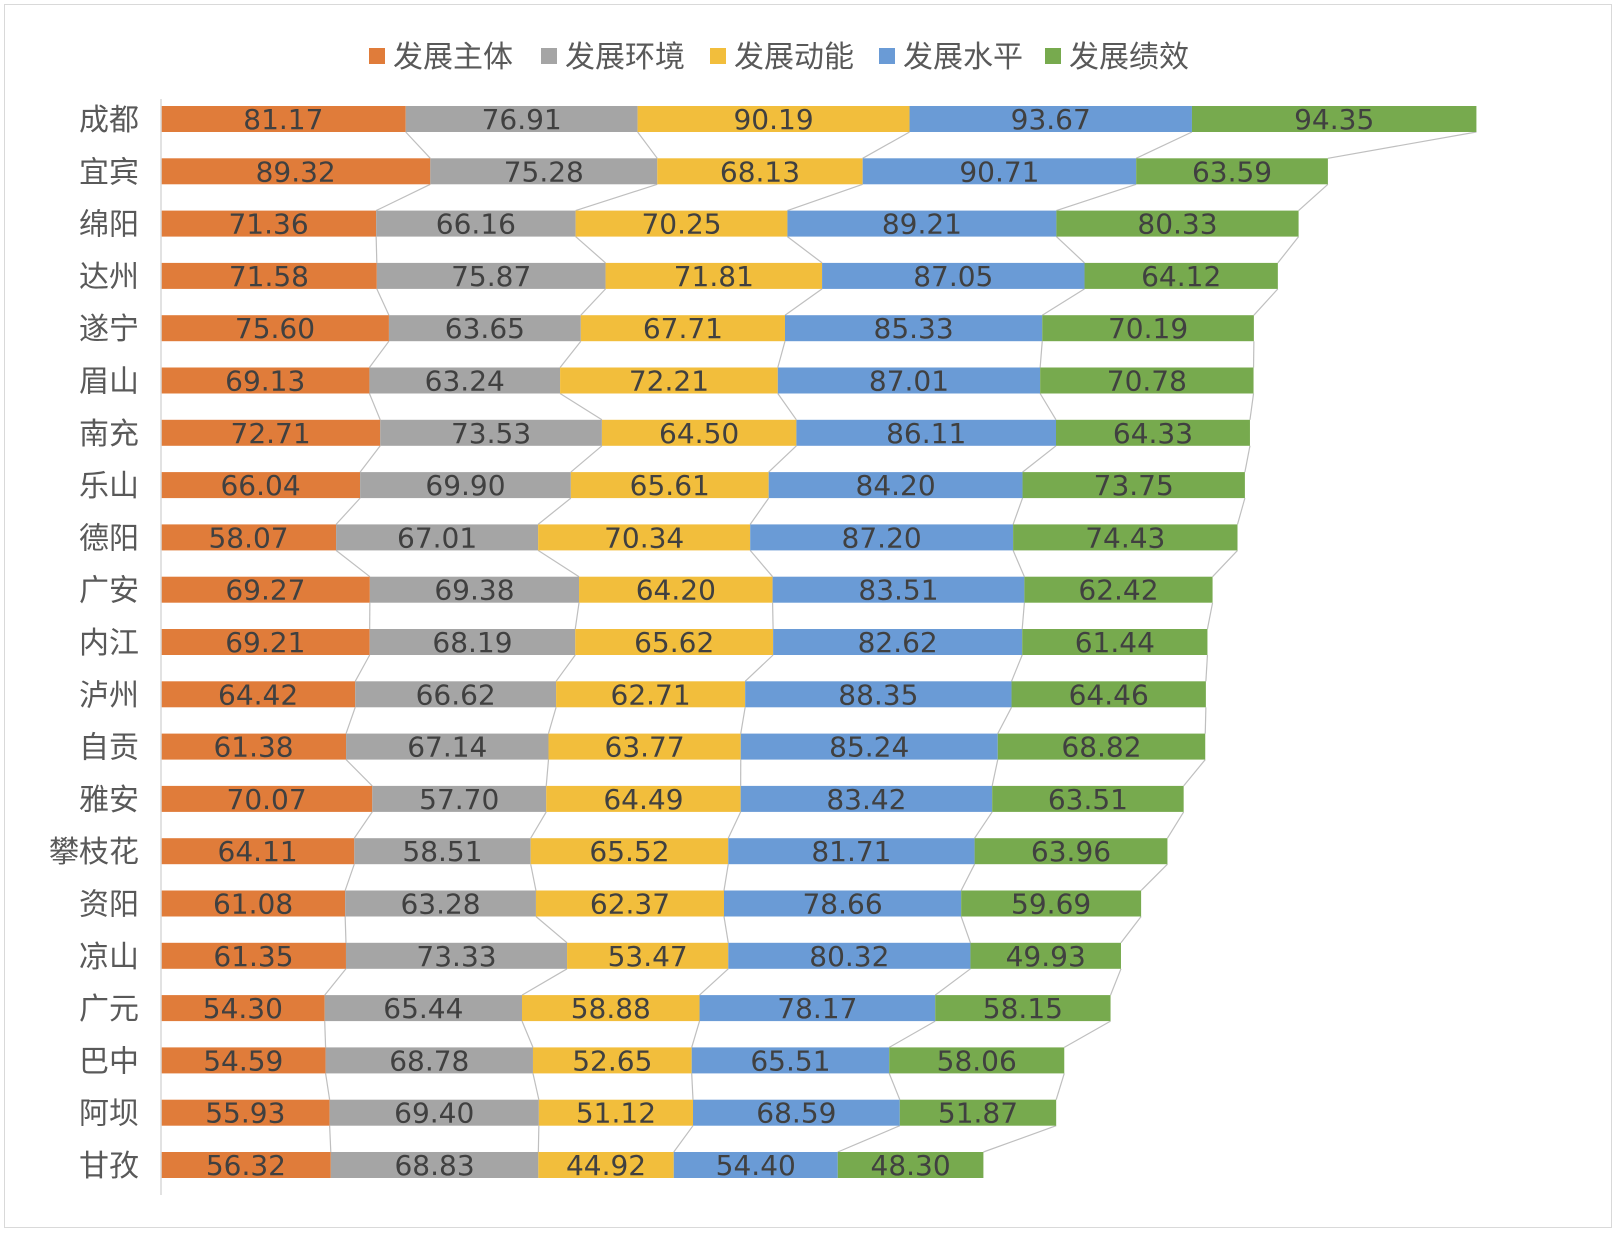 The height and width of the screenshot is (1234, 1618). Describe the element at coordinates (629, 851) in the screenshot. I see `bar-攀枝花-发展动能` at that location.